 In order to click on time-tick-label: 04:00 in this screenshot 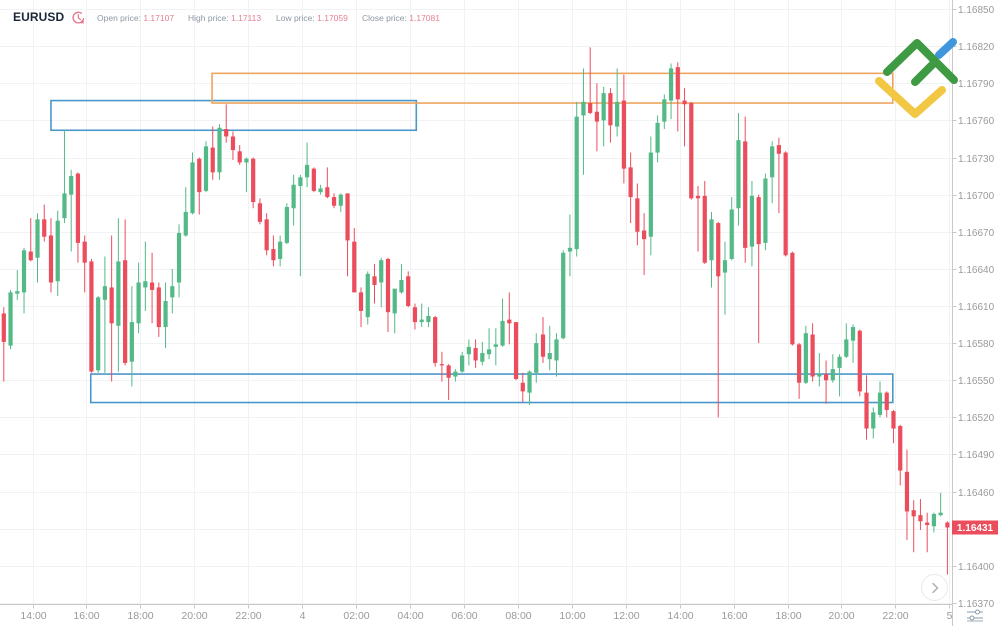, I will do `click(410, 616)`.